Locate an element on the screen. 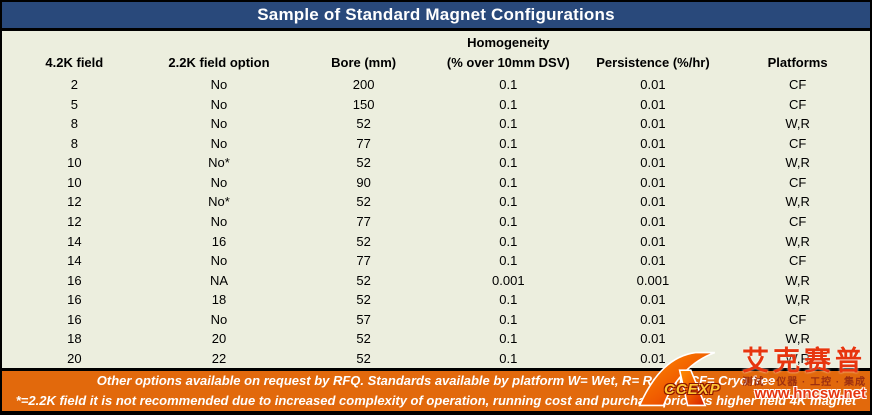 The height and width of the screenshot is (415, 872). table-cell: NA is located at coordinates (219, 280).